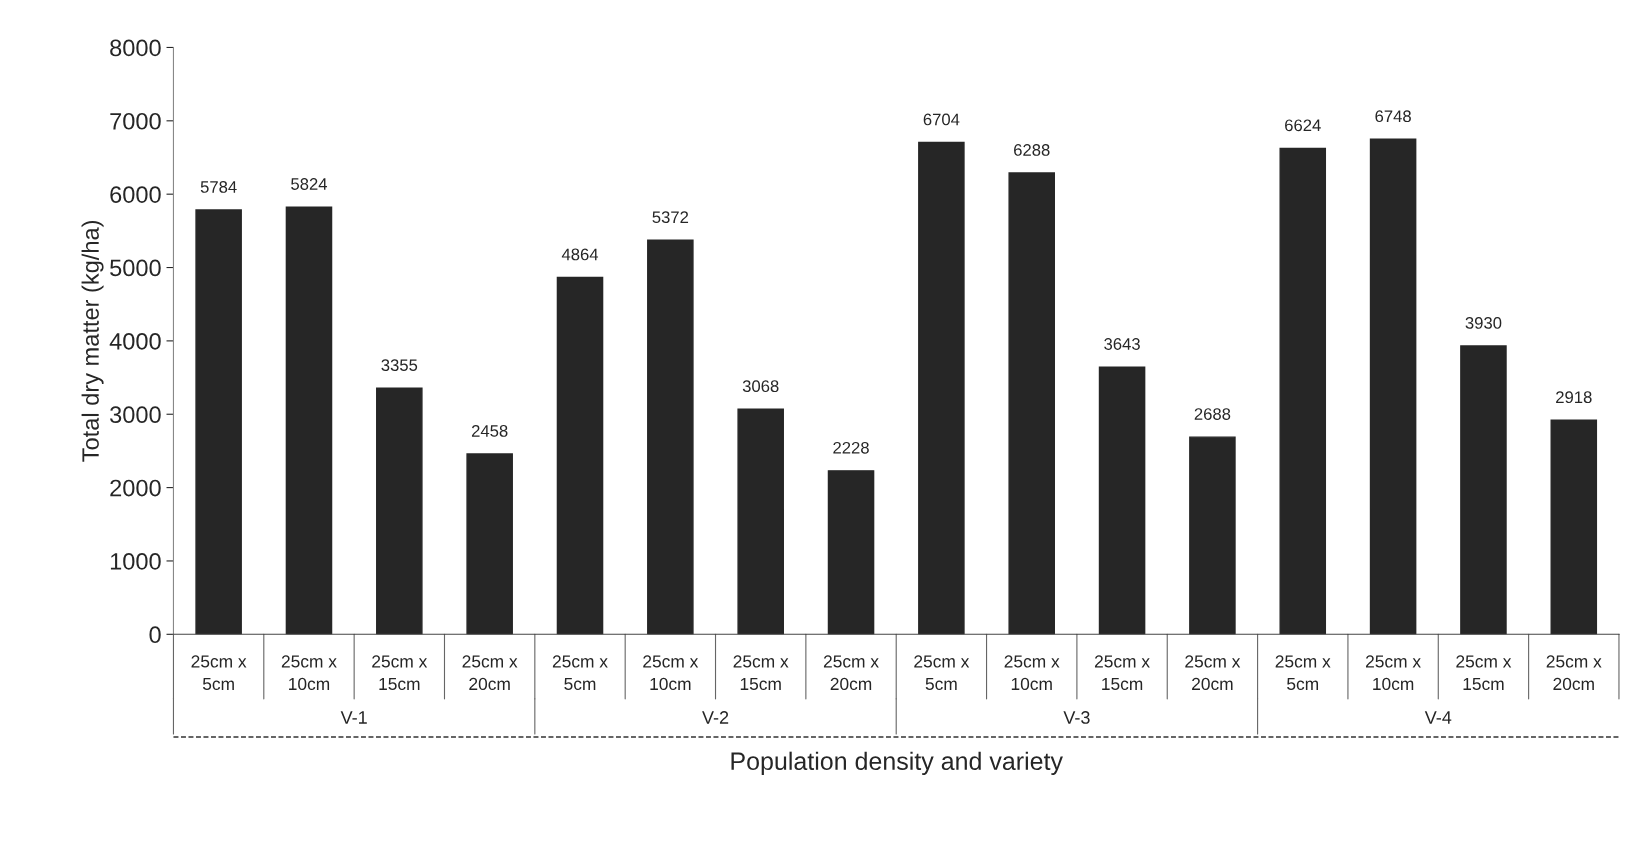 This screenshot has width=1652, height=863. What do you see at coordinates (135, 194) in the screenshot?
I see `y-tick-label: 6000` at bounding box center [135, 194].